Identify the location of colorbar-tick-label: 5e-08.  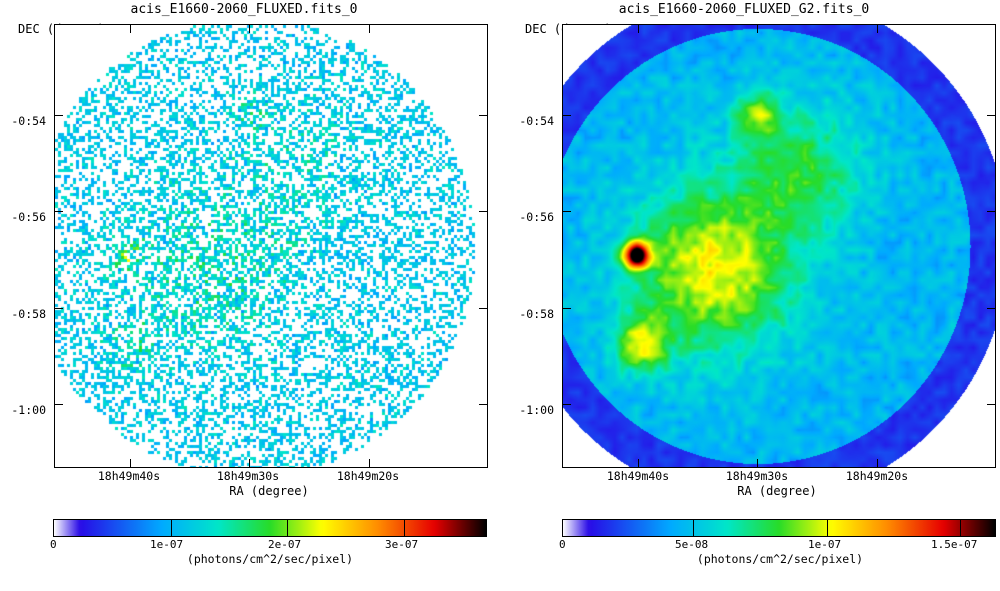
(692, 544).